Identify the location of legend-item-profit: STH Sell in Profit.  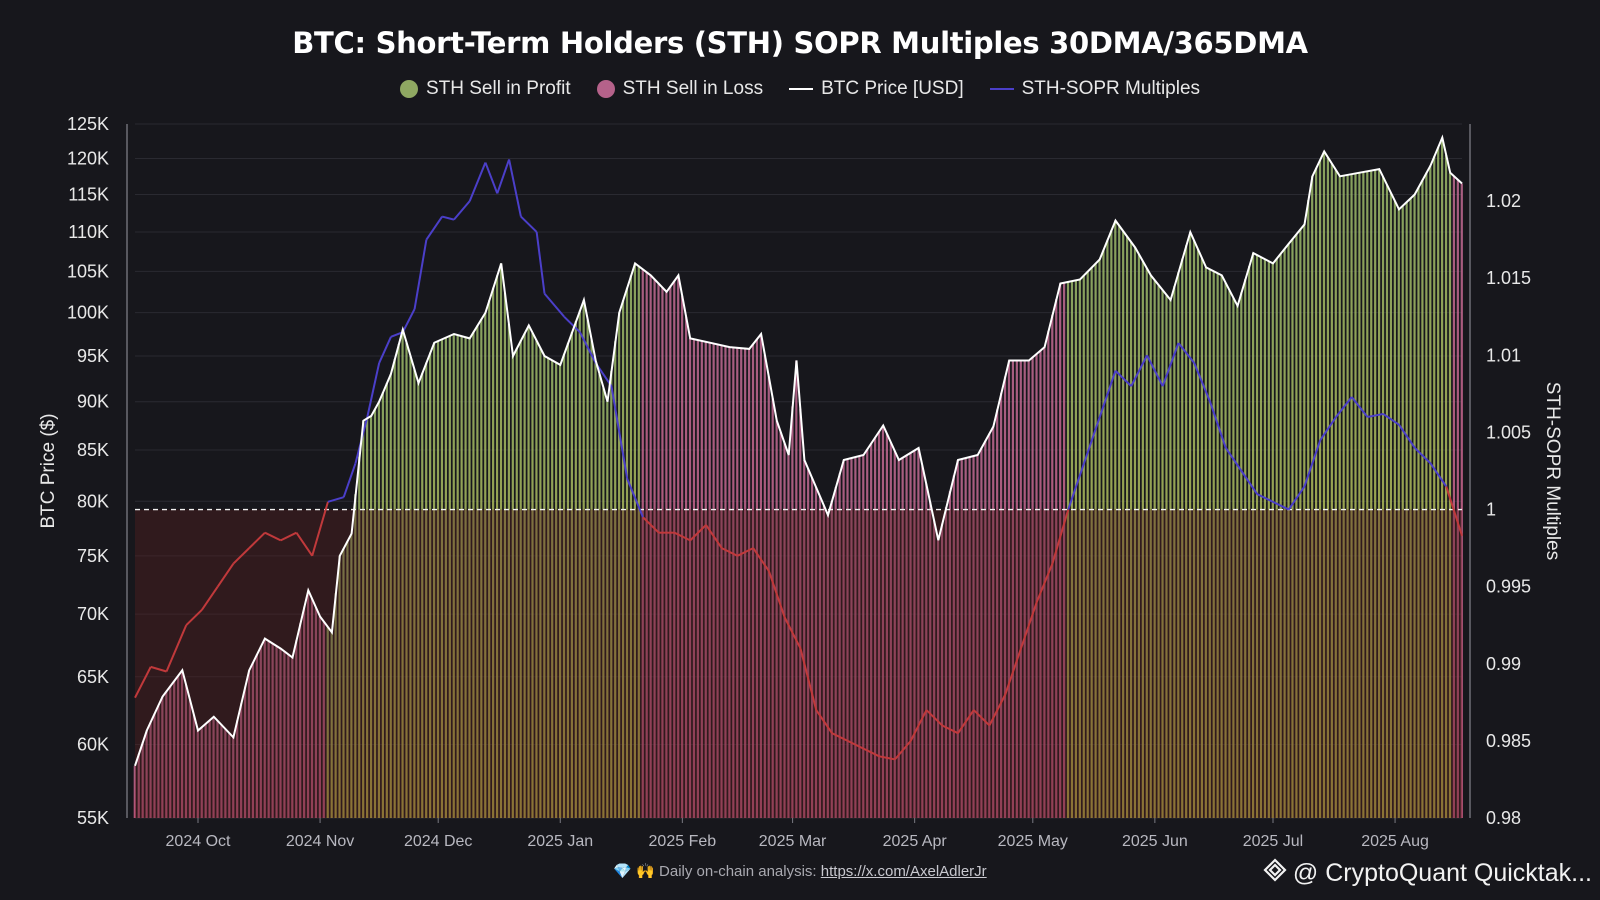
(485, 89).